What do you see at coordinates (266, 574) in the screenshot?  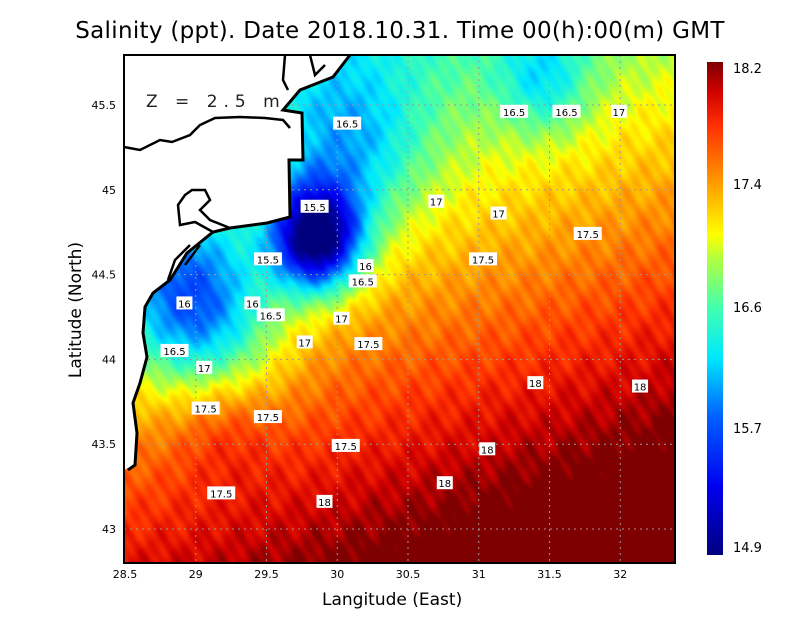 I see `x-tick-label: 29.5` at bounding box center [266, 574].